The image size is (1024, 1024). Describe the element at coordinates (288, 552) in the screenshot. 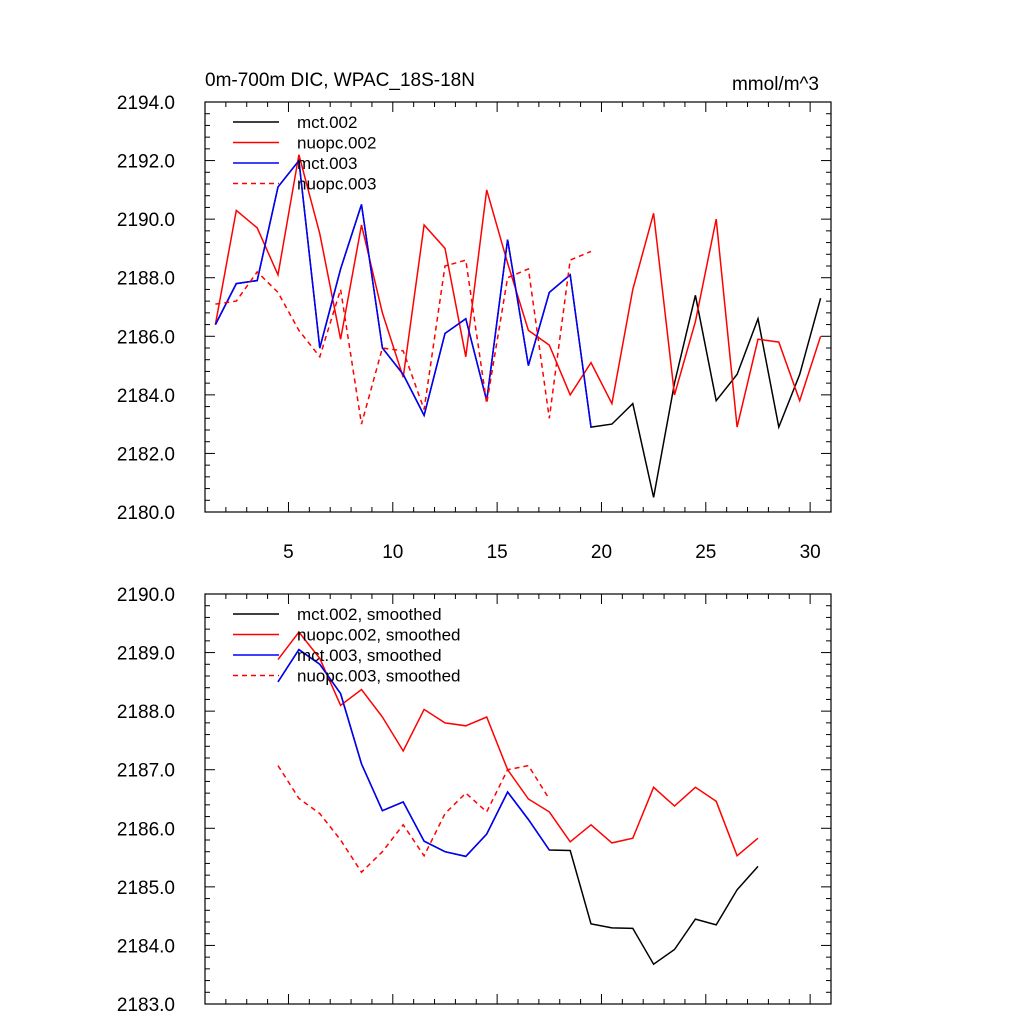

I see `x-tick-label: 5` at that location.